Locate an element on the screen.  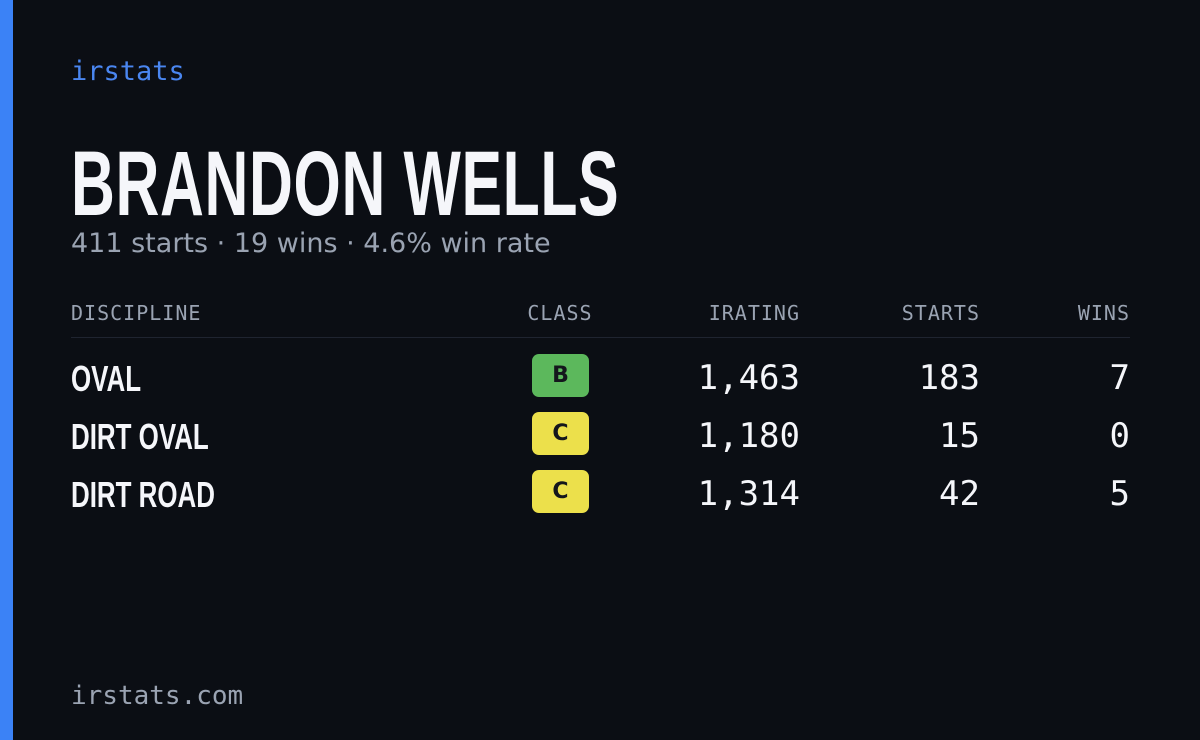
class-badge: B is located at coordinates (560, 375).